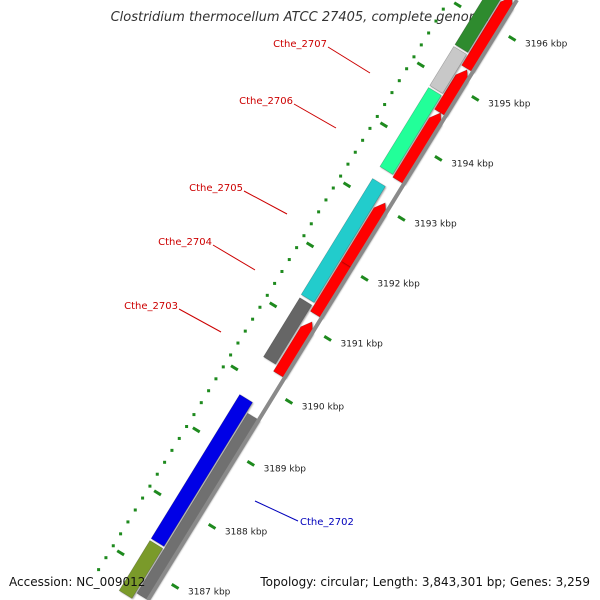 The image size is (600, 600). What do you see at coordinates (472, 165) in the screenshot?
I see `tick-label: 3194 kbp` at bounding box center [472, 165].